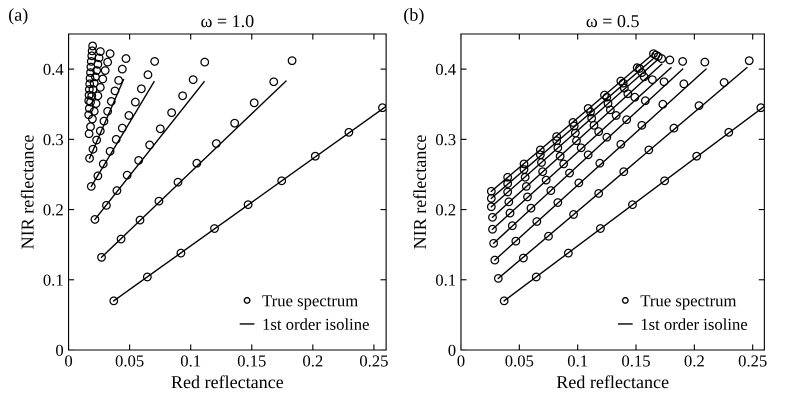  Describe the element at coordinates (18, 16) in the screenshot. I see `text: (a)` at that location.